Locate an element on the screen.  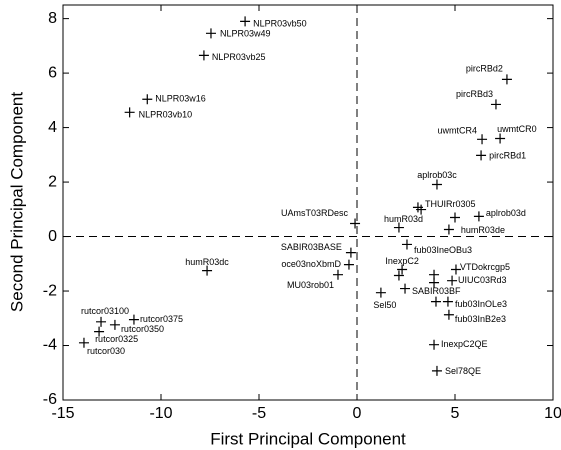
point-label: humR03d is located at coordinates (403, 219).